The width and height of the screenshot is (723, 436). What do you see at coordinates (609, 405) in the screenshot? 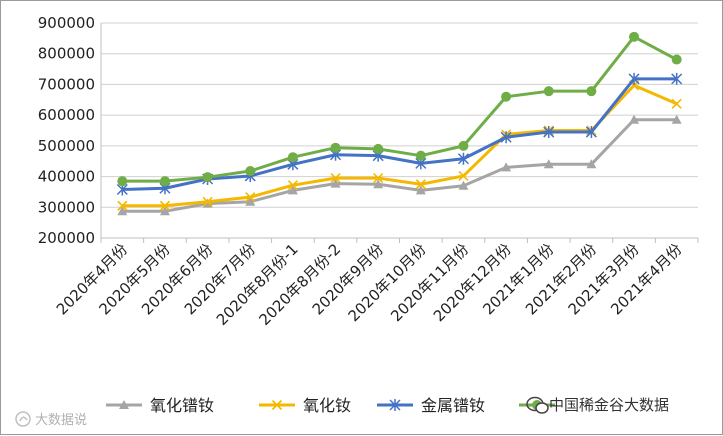
I see `watermark-account: 中国稀金谷大数据` at bounding box center [609, 405].